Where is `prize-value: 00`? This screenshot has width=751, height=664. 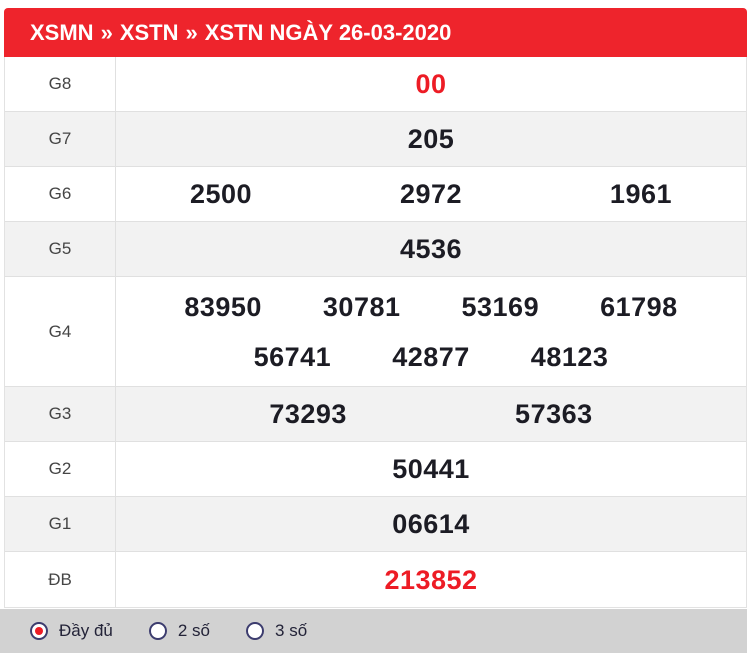 prize-value: 00 is located at coordinates (431, 84).